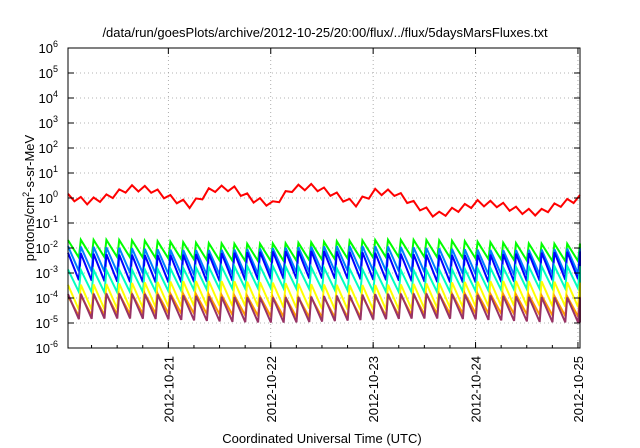 The image size is (640, 448). I want to click on y-tick-label: 10⁰, so click(48, 197).